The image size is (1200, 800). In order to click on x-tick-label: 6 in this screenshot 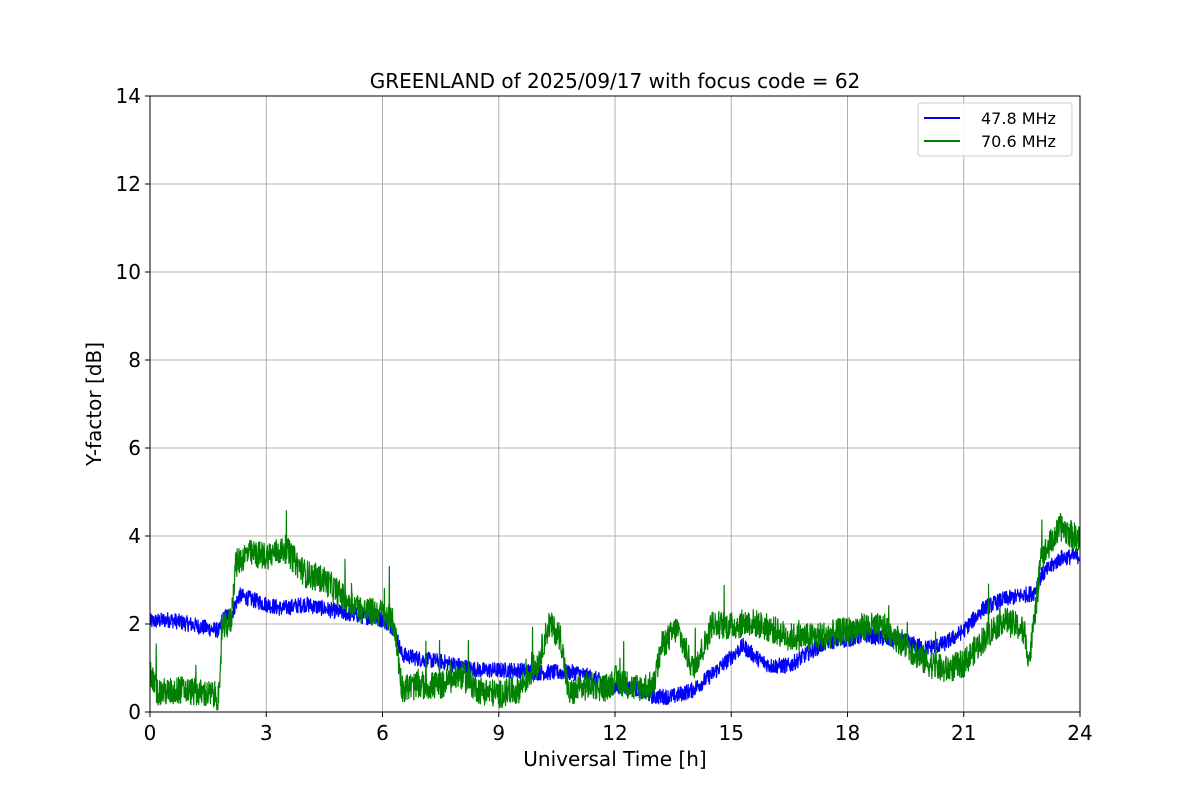, I will do `click(382, 733)`.